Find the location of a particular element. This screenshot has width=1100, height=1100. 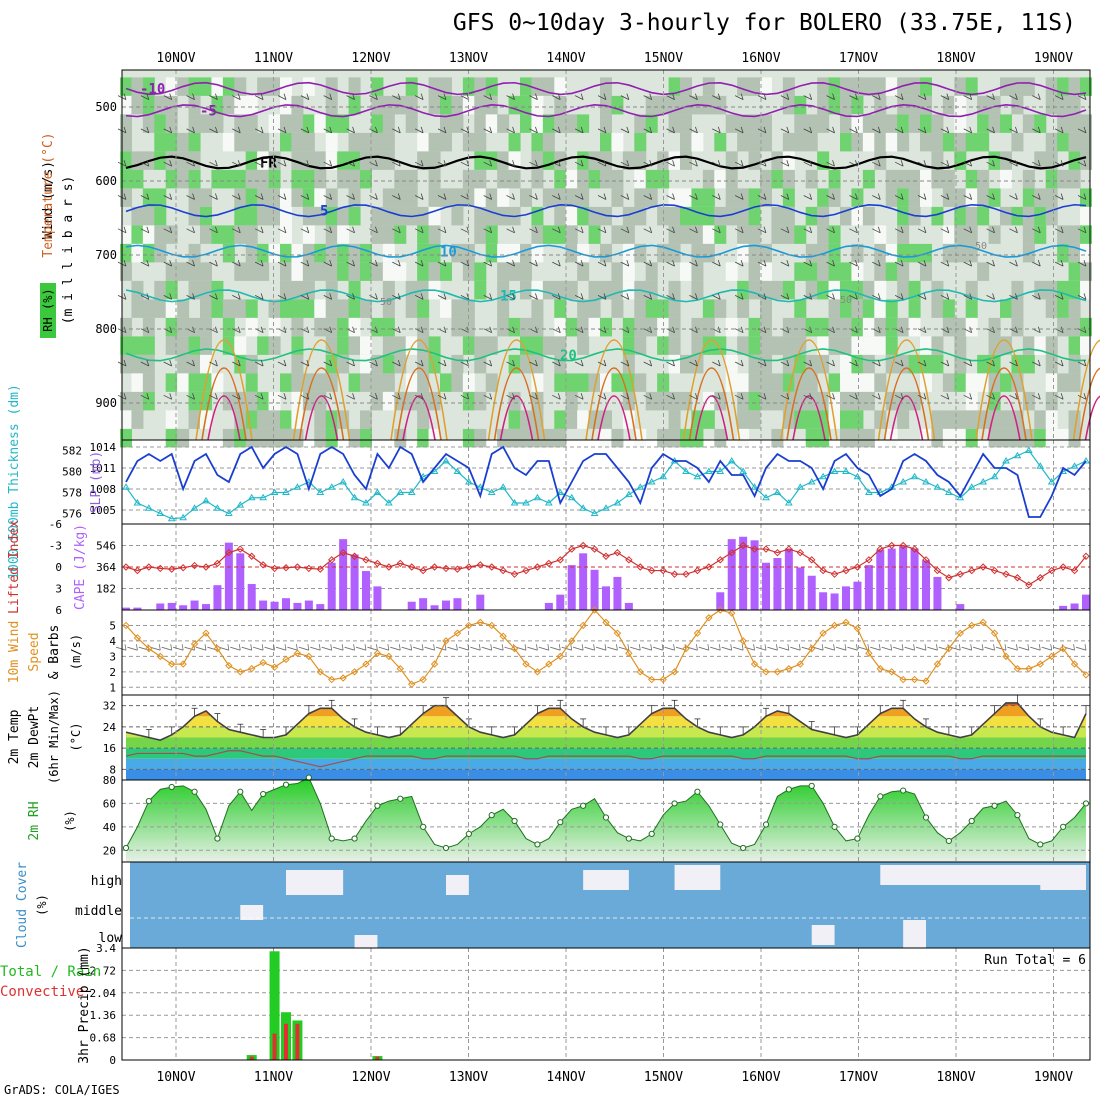

li-tick: -3 is located at coordinates (55, 546).